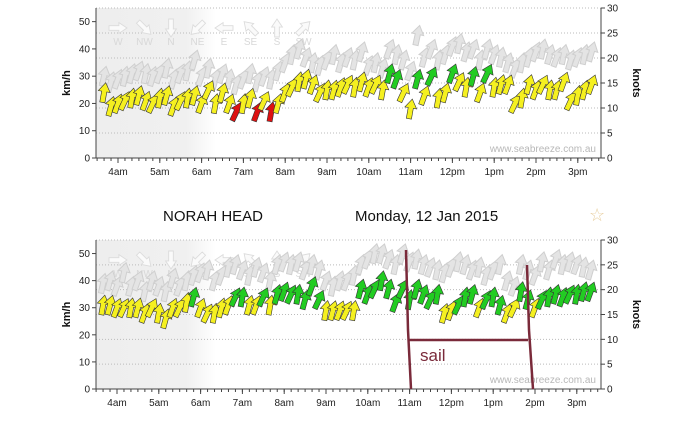 The height and width of the screenshot is (432, 700). I want to click on watermark: www.seabreeze.com.au, so click(542, 380).